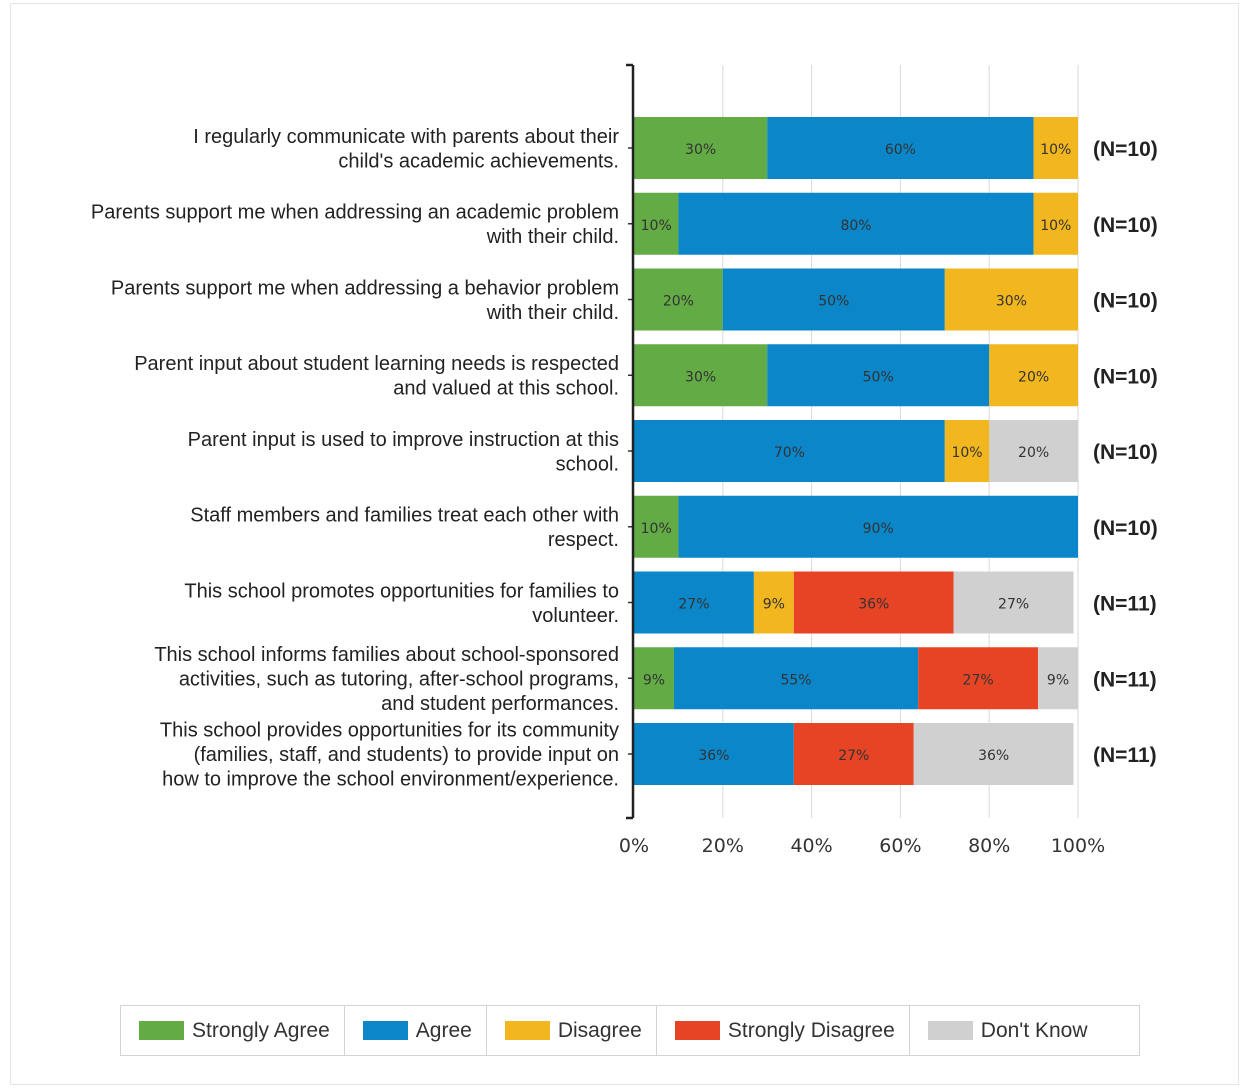 The image size is (1251, 1090). I want to click on legend-item: Agree, so click(416, 1030).